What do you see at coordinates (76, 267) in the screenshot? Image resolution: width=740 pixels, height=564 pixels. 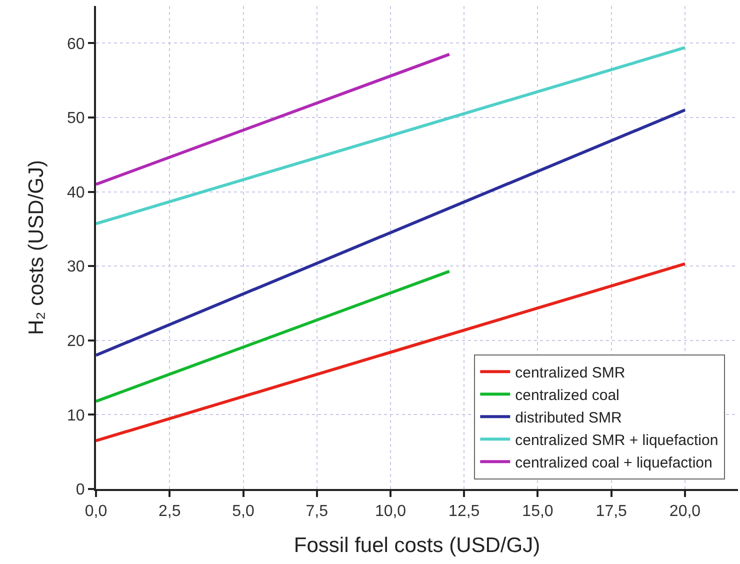 I see `y-tick-label: 30` at bounding box center [76, 267].